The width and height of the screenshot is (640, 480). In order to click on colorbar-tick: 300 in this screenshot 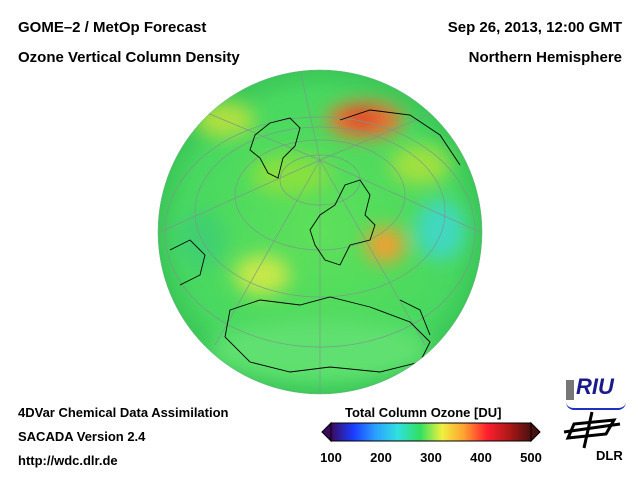, I will do `click(431, 457)`.